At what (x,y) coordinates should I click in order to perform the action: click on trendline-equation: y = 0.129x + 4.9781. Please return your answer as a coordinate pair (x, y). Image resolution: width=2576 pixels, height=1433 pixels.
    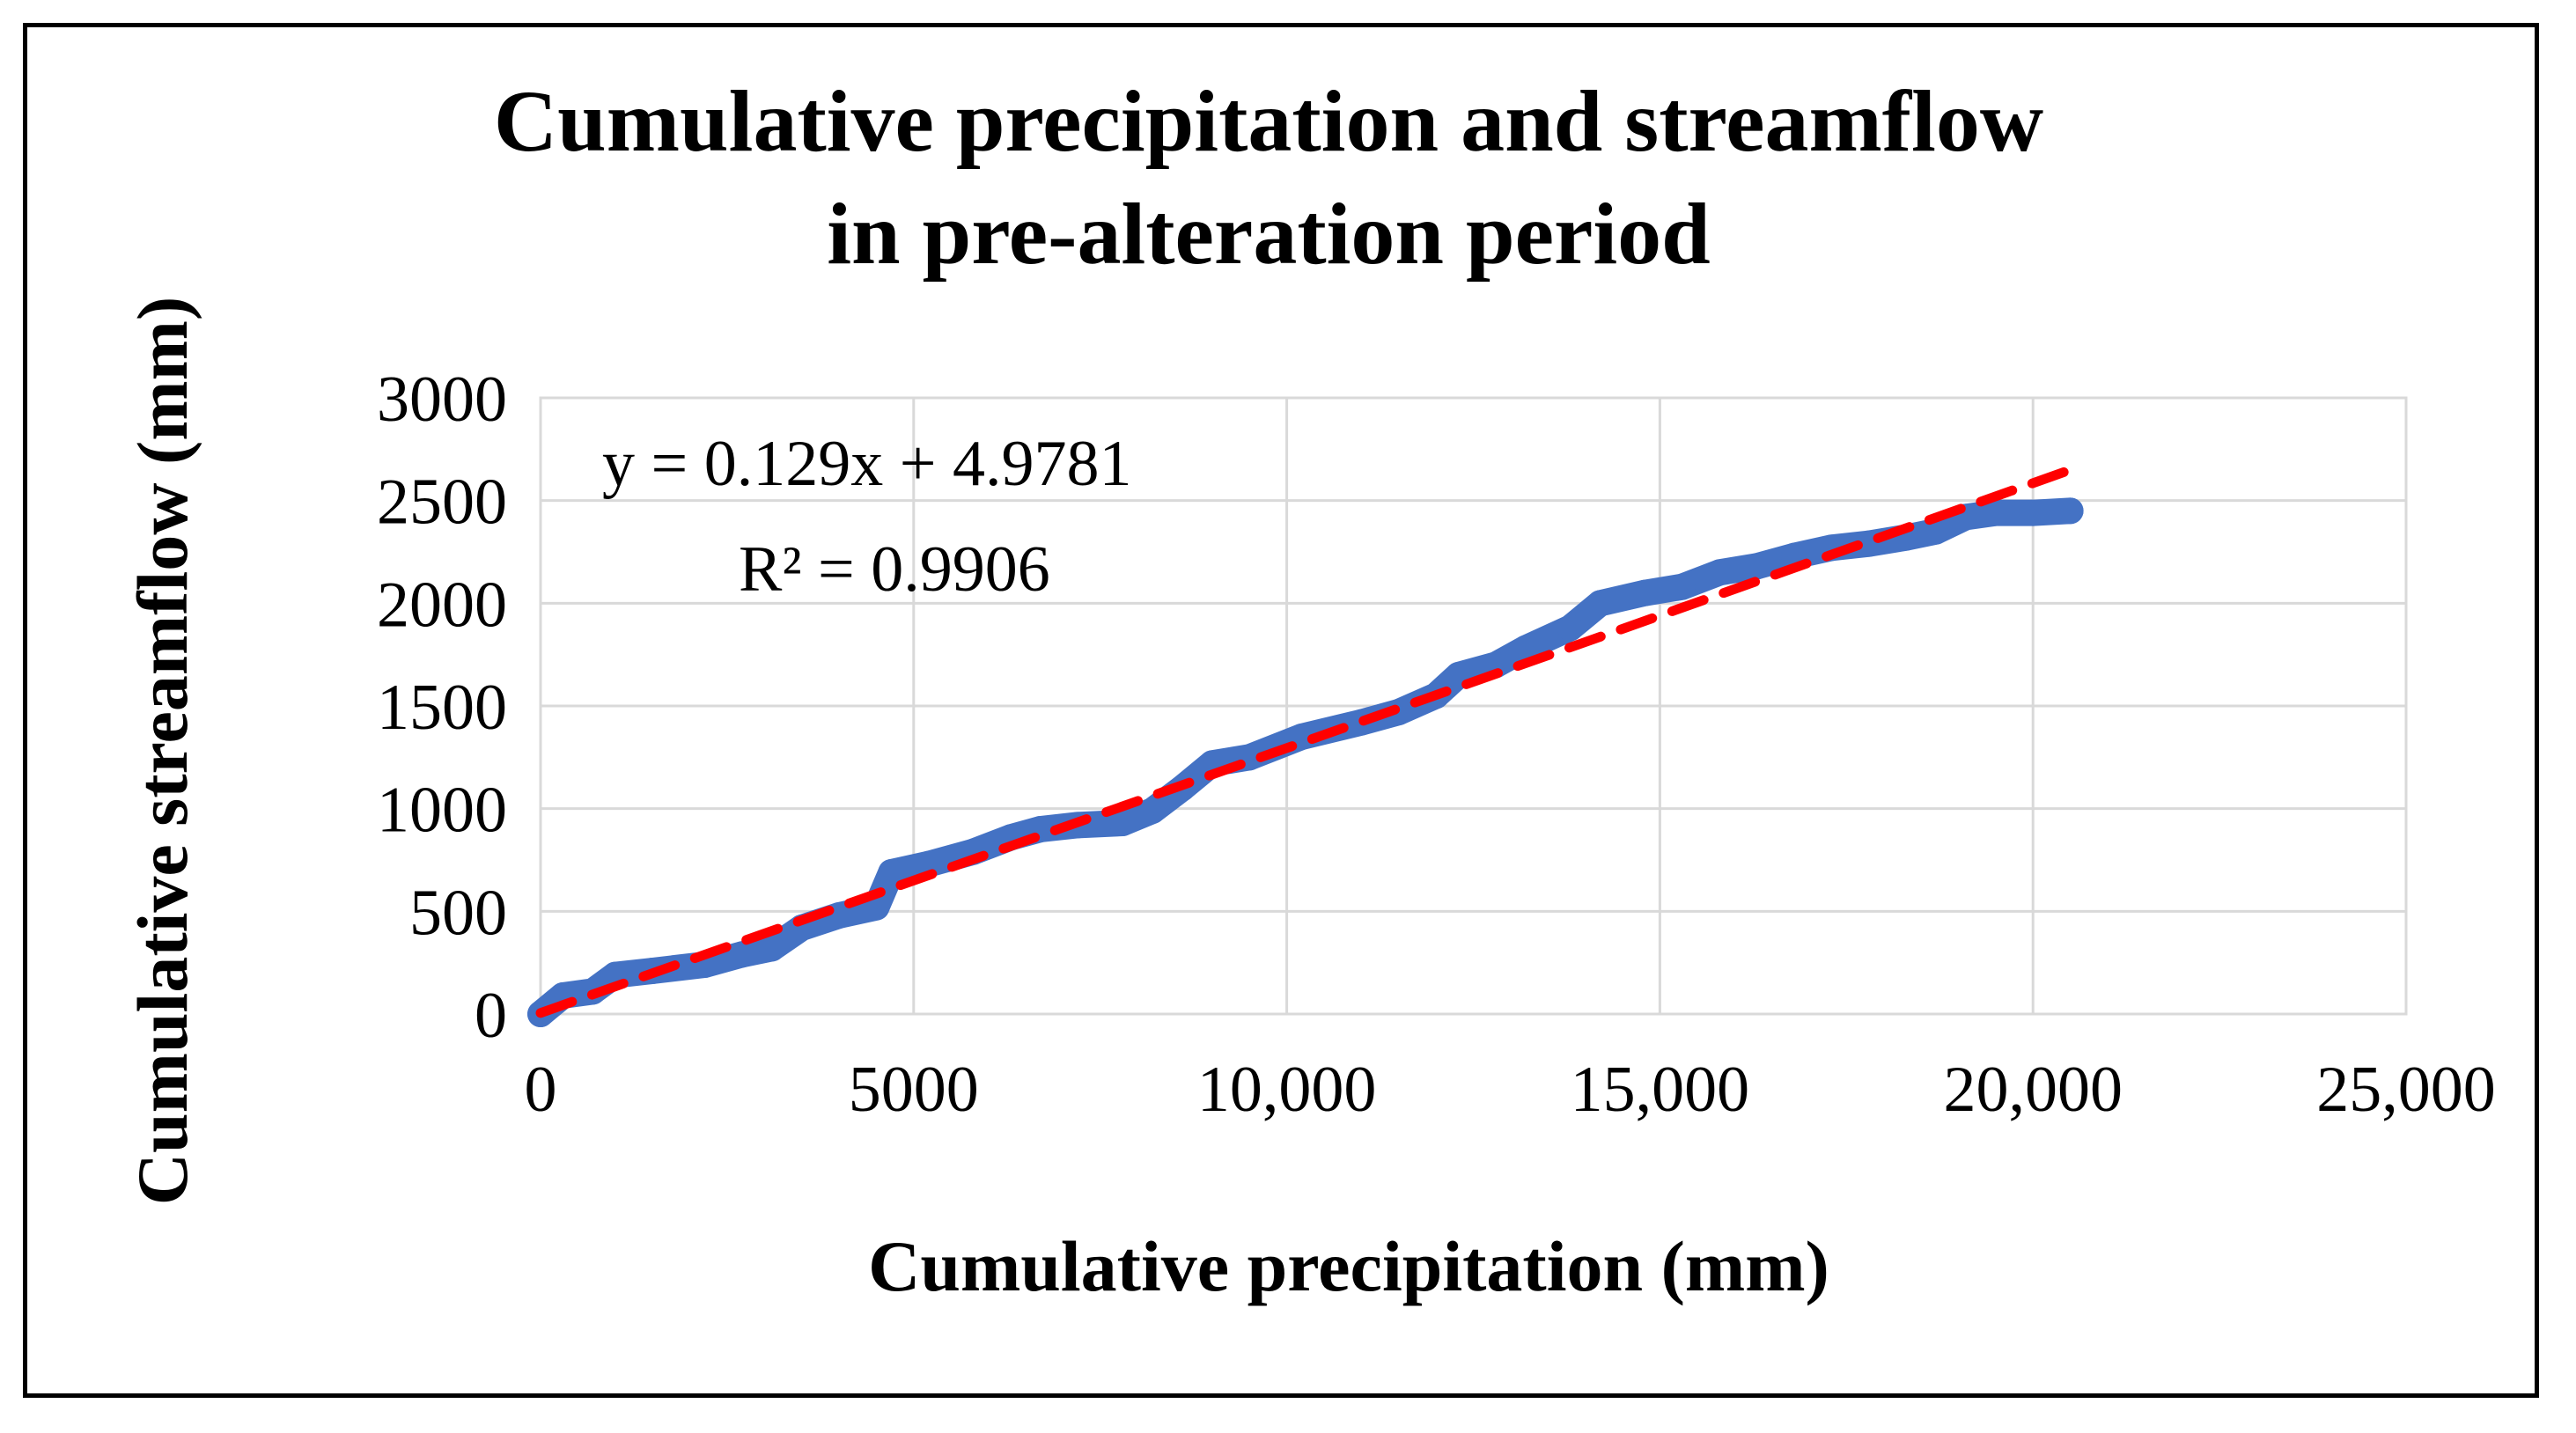
    Looking at the image, I should click on (867, 464).